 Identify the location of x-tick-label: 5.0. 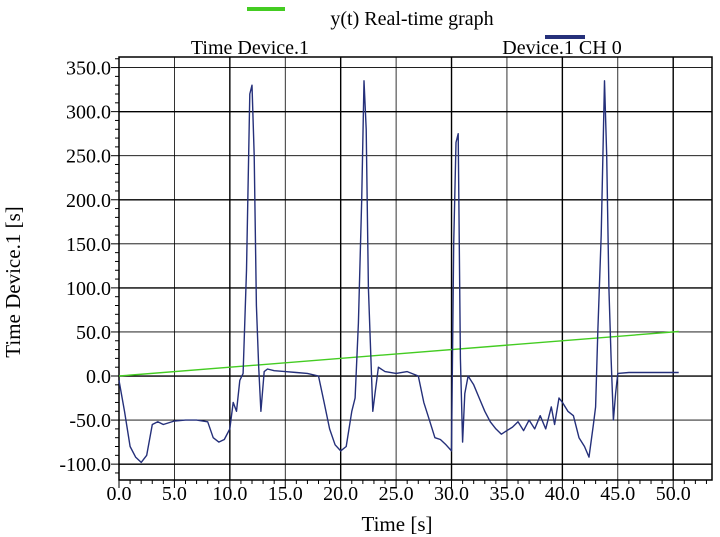
(174, 494).